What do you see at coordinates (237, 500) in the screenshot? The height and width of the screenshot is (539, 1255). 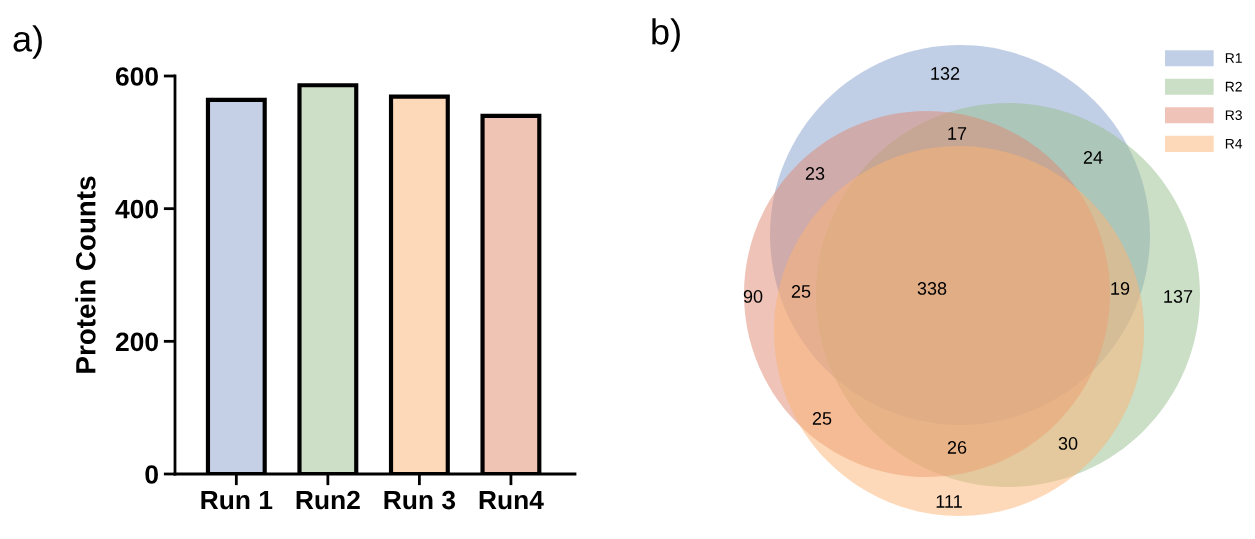 I see `x-tick-label: Run 1` at bounding box center [237, 500].